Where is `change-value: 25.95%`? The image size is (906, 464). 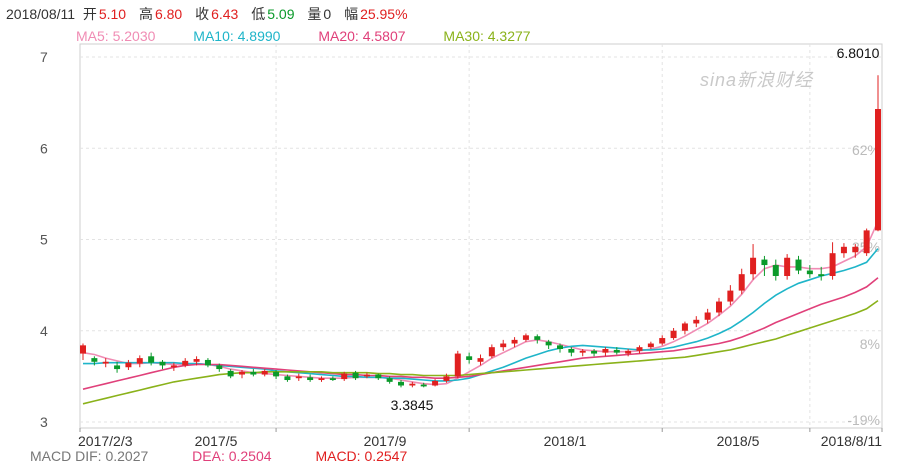 change-value: 25.95% is located at coordinates (384, 14).